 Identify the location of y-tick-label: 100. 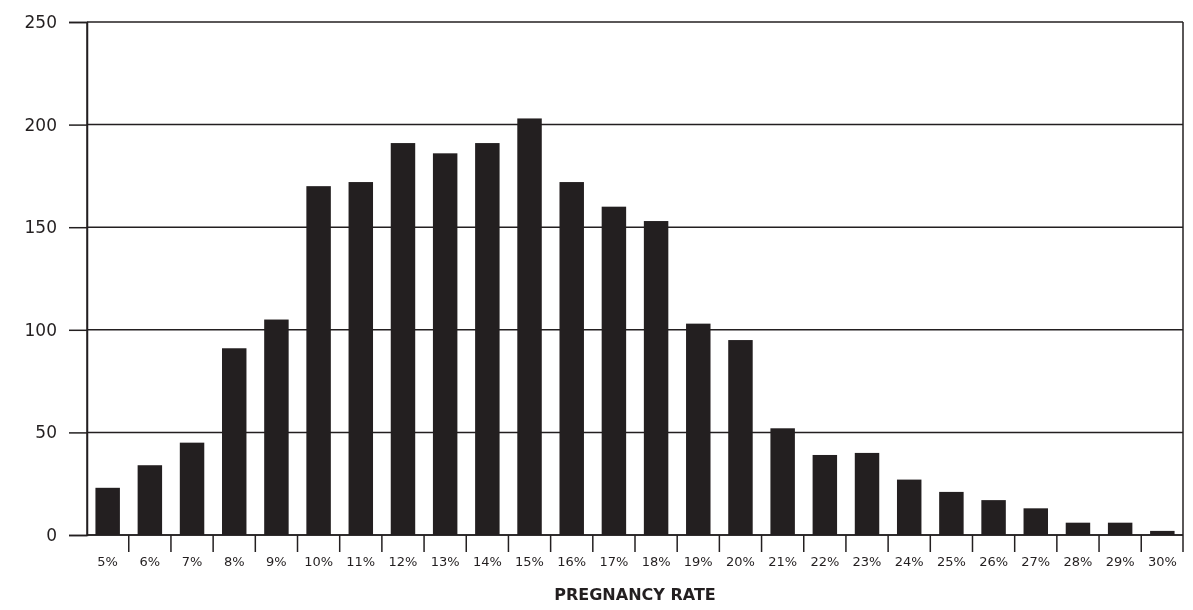
(40, 329).